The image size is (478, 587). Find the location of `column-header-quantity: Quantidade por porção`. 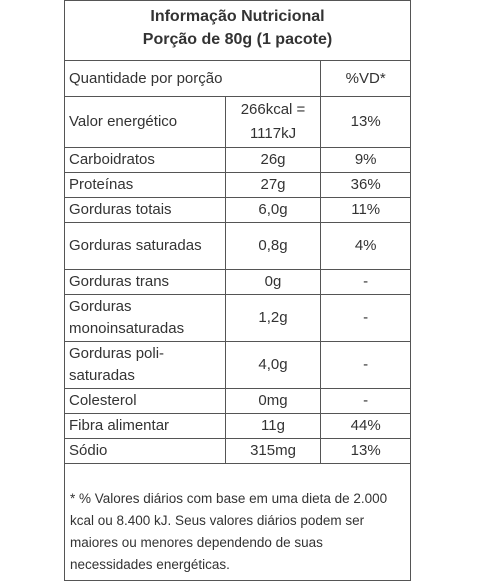

column-header-quantity: Quantidade por porção is located at coordinates (192, 78).